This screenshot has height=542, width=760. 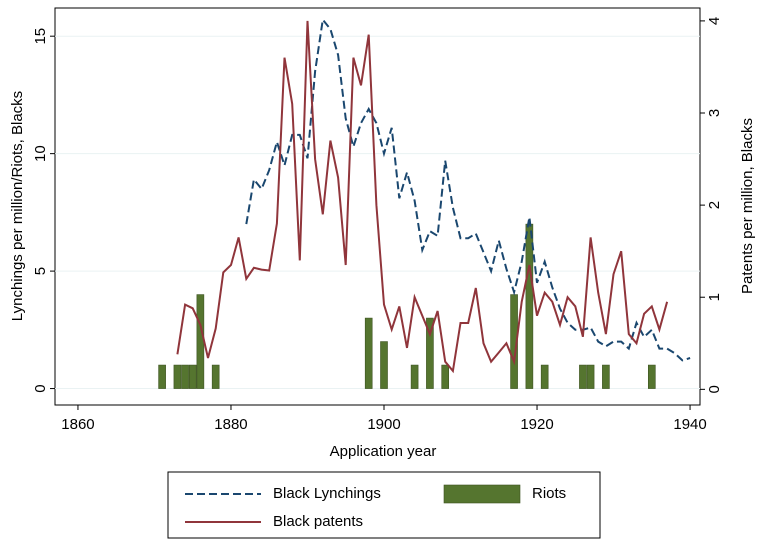 What do you see at coordinates (689, 424) in the screenshot?
I see `x-tick-label: 1940` at bounding box center [689, 424].